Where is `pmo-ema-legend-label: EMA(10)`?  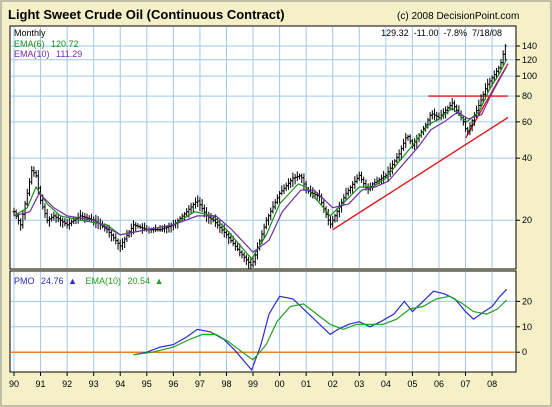
pmo-ema-legend-label: EMA(10) is located at coordinates (104, 281).